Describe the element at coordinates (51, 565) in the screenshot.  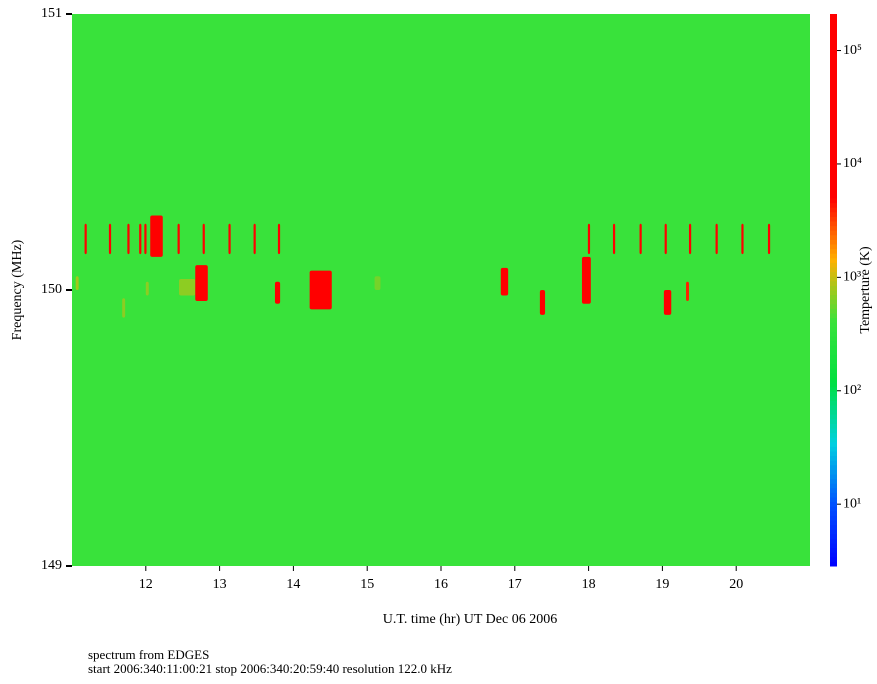
I see `y-tick-label: 149` at that location.